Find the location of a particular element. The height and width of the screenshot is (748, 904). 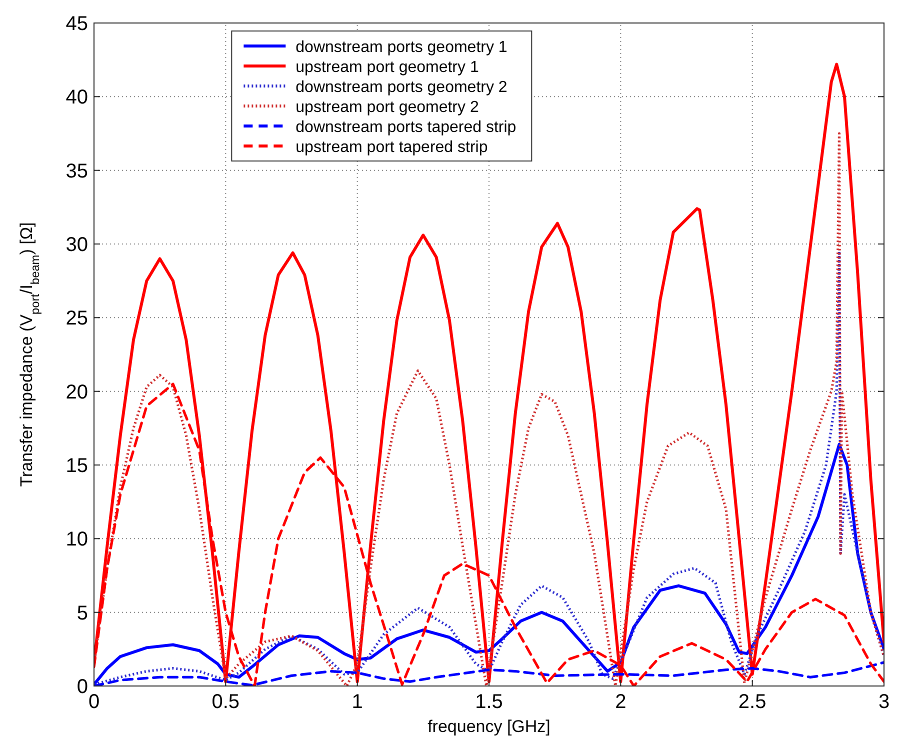

legend-label: downstream ports geometry 1 is located at coordinates (402, 47).